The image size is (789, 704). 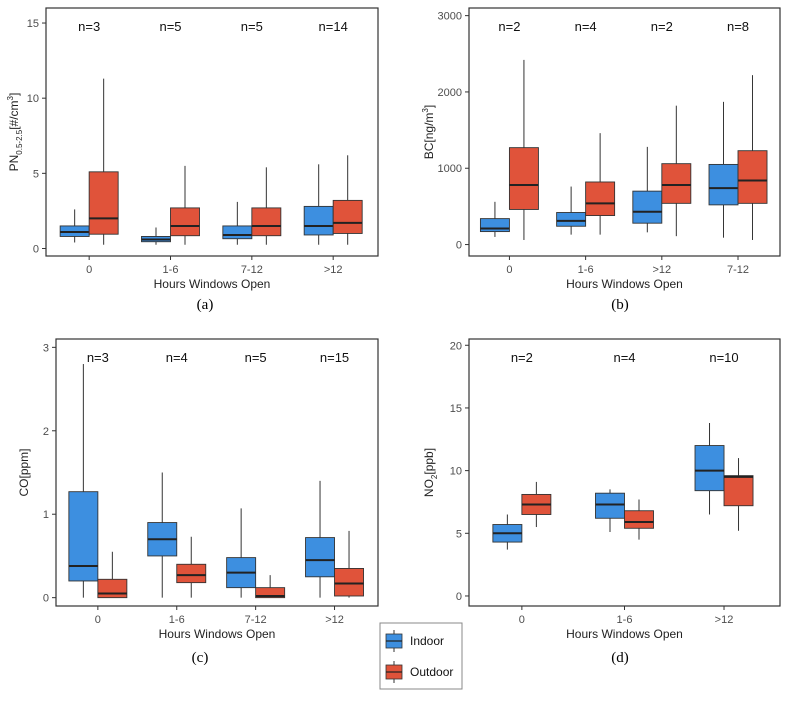 I want to click on y-axis-label: PN0.5-2.5[#/cm3], so click(x=15, y=132).